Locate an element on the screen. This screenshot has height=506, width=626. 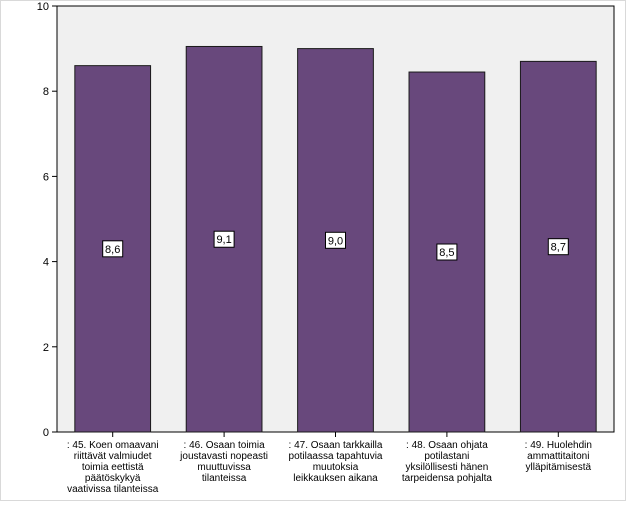
x-tick-label-line: toimia eettistä is located at coordinates (113, 467).